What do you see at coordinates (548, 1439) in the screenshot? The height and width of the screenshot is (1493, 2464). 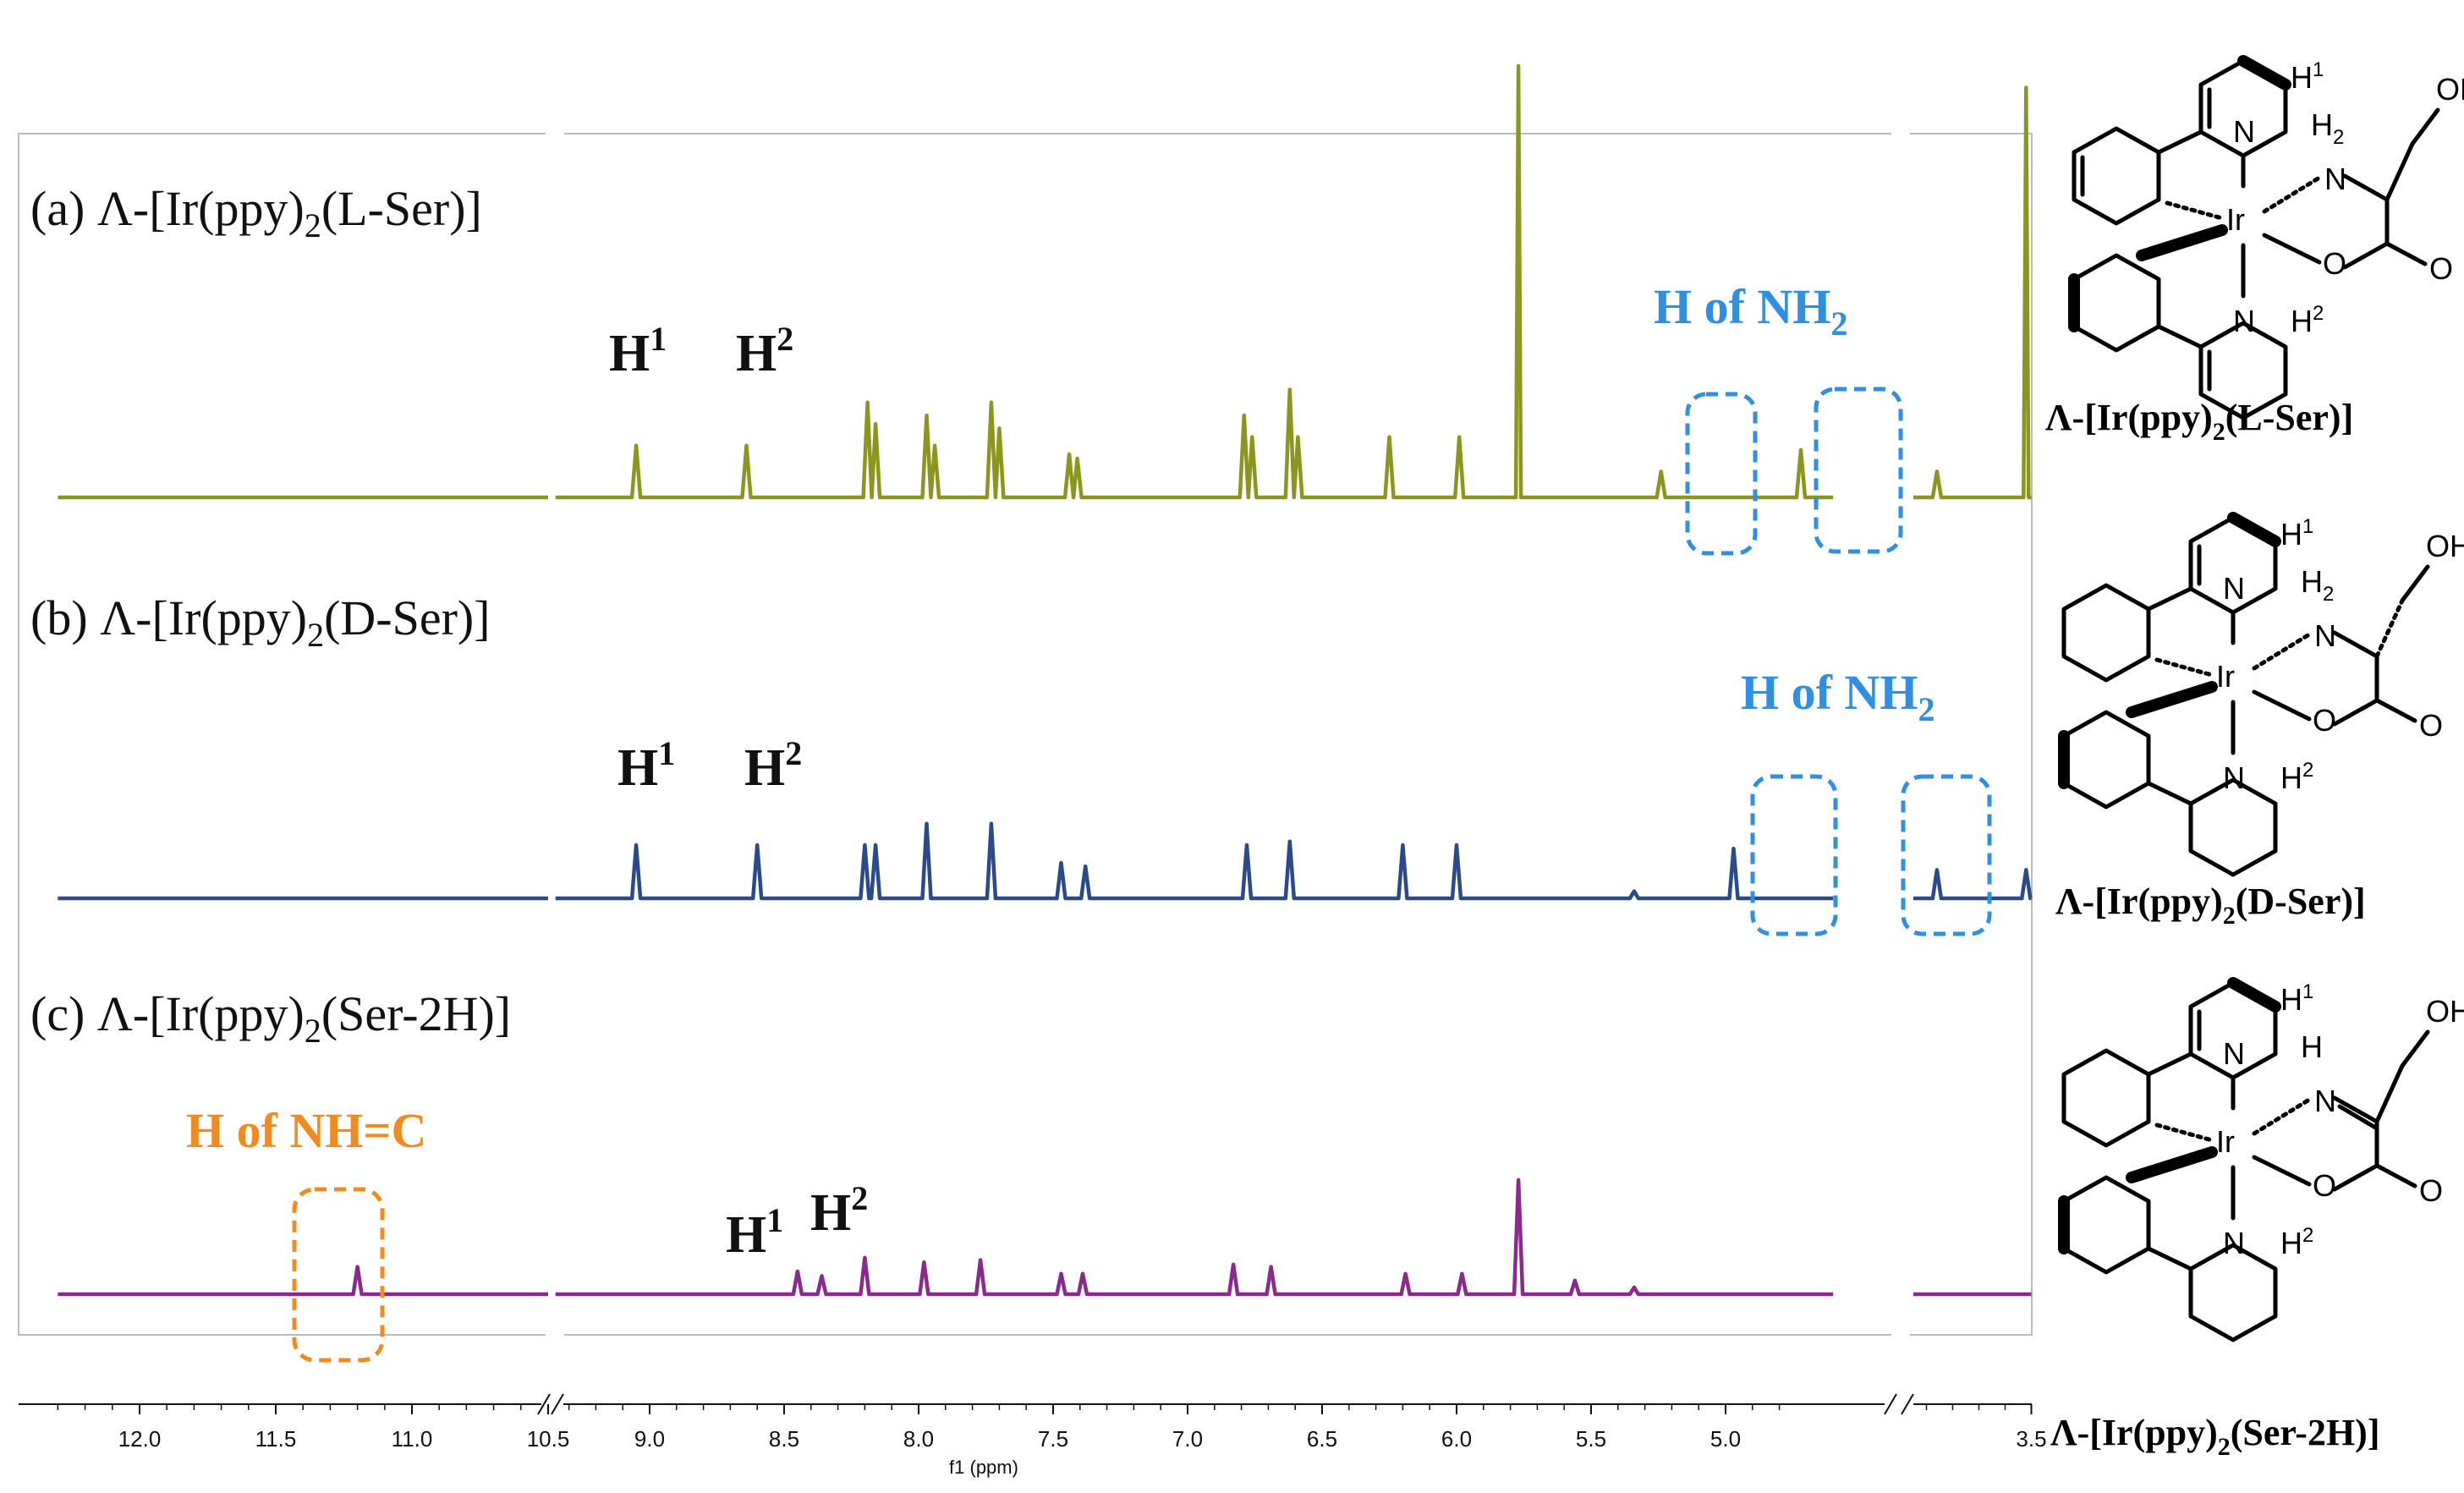 I see `x-tick-label-3: 10.5` at bounding box center [548, 1439].